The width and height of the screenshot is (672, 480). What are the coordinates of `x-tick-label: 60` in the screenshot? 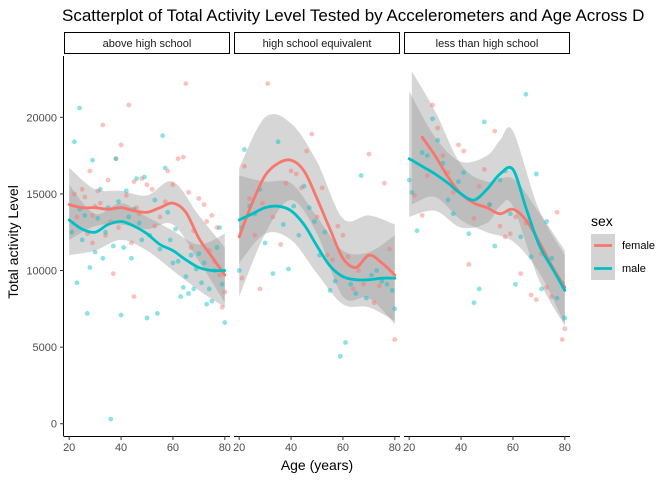 It's located at (173, 448).